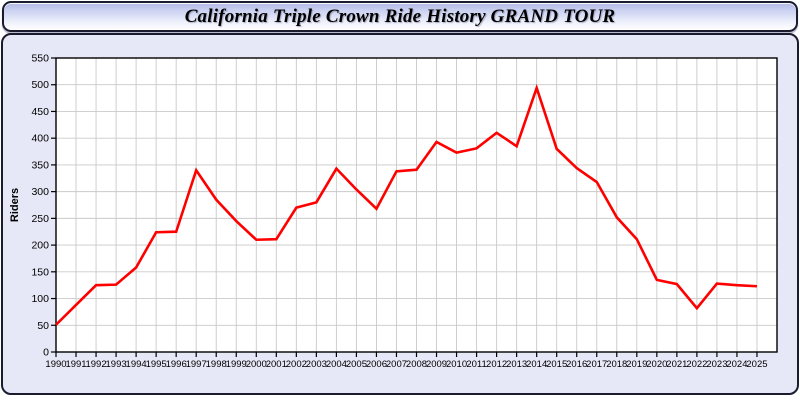 Image resolution: width=800 pixels, height=400 pixels. Describe the element at coordinates (55, 364) in the screenshot. I see `svg-text: 1990` at that location.